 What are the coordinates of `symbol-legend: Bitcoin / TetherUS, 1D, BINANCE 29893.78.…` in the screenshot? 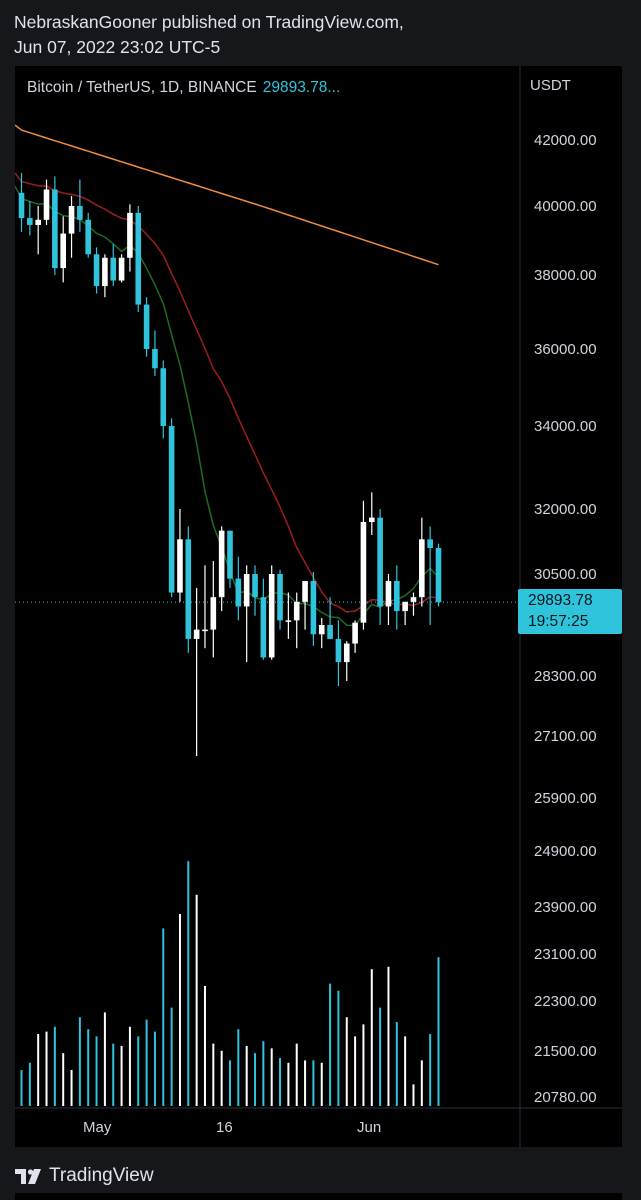 It's located at (183, 88).